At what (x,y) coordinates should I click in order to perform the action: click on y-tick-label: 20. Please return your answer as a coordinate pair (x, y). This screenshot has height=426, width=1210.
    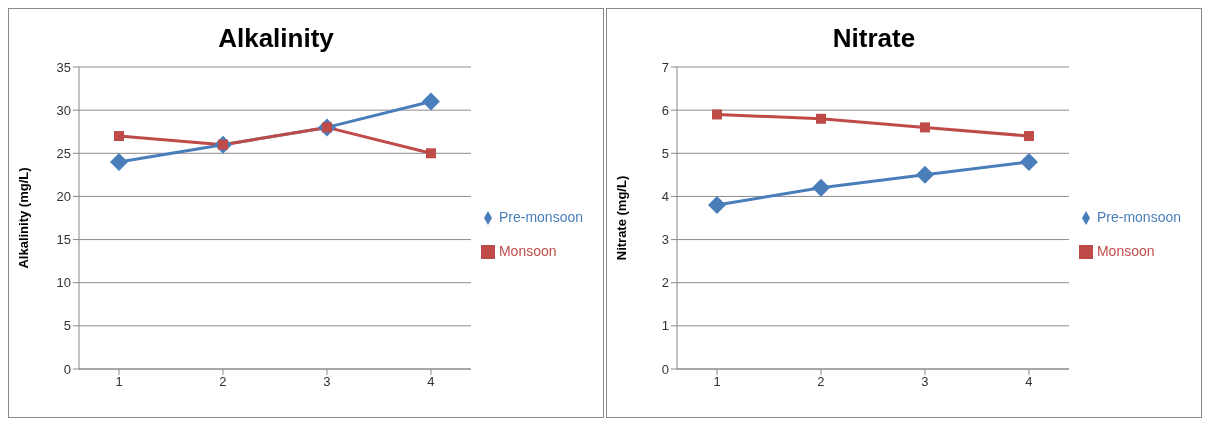
    Looking at the image, I should click on (63, 197).